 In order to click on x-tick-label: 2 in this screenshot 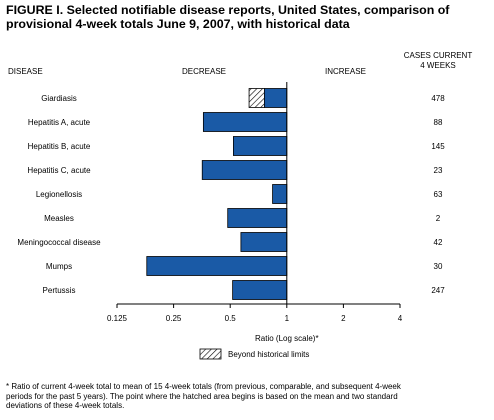, I will do `click(343, 318)`.